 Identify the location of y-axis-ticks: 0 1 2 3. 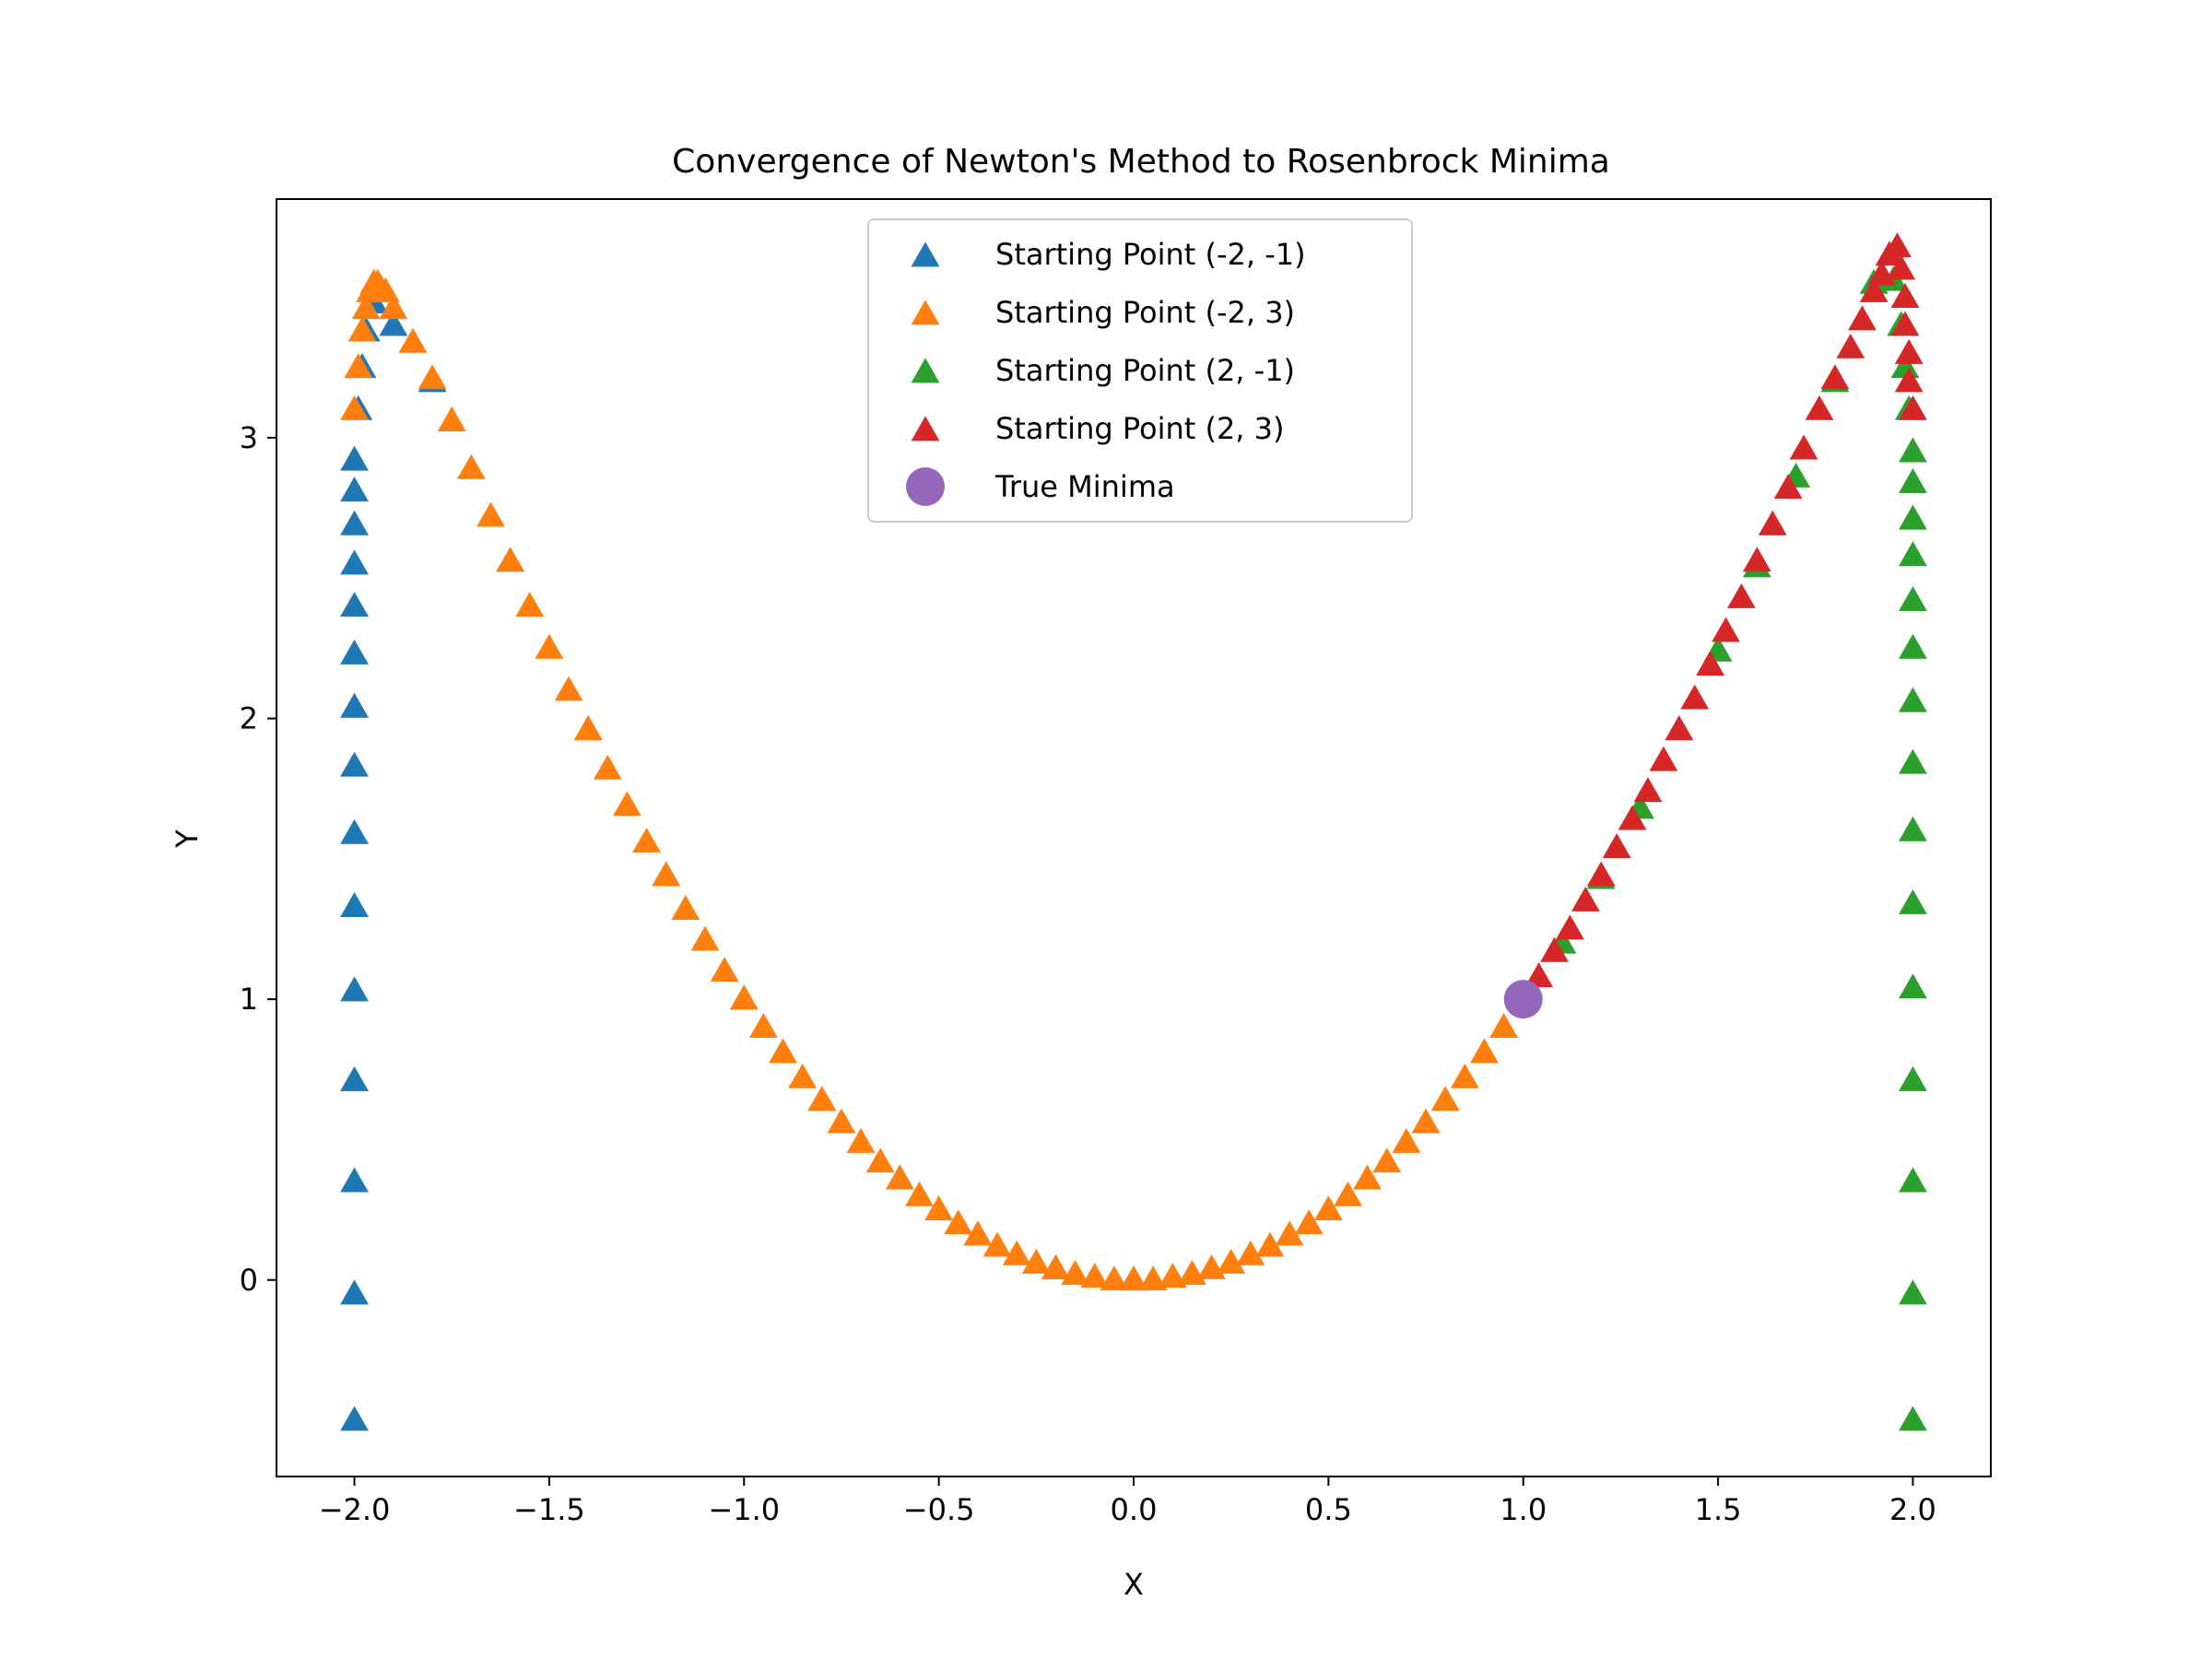
(258, 859).